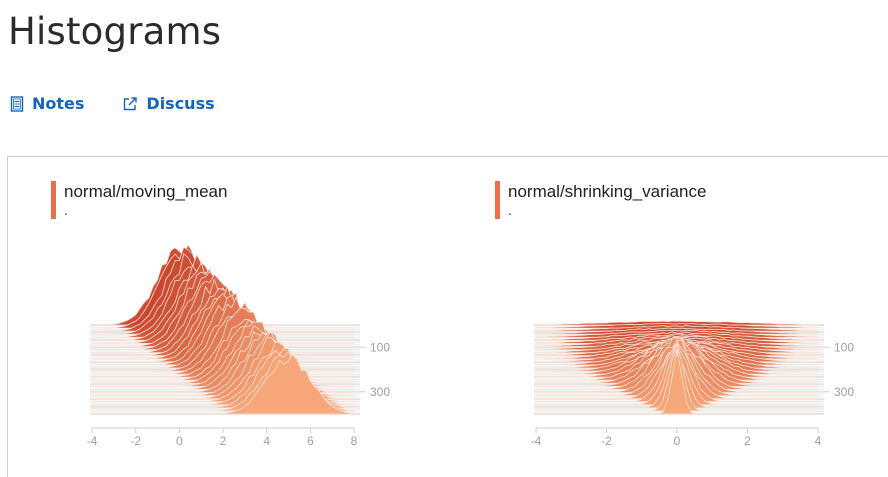 Image resolution: width=888 pixels, height=477 pixels. What do you see at coordinates (112, 103) in the screenshot?
I see `action-links: Notes Discuss` at bounding box center [112, 103].